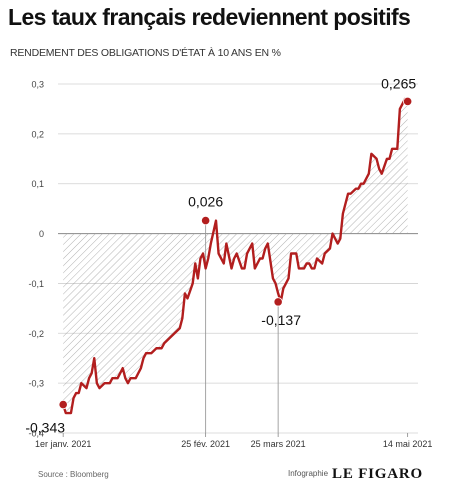  What do you see at coordinates (36, 284) in the screenshot?
I see `y-tick-label: -0,1` at bounding box center [36, 284].